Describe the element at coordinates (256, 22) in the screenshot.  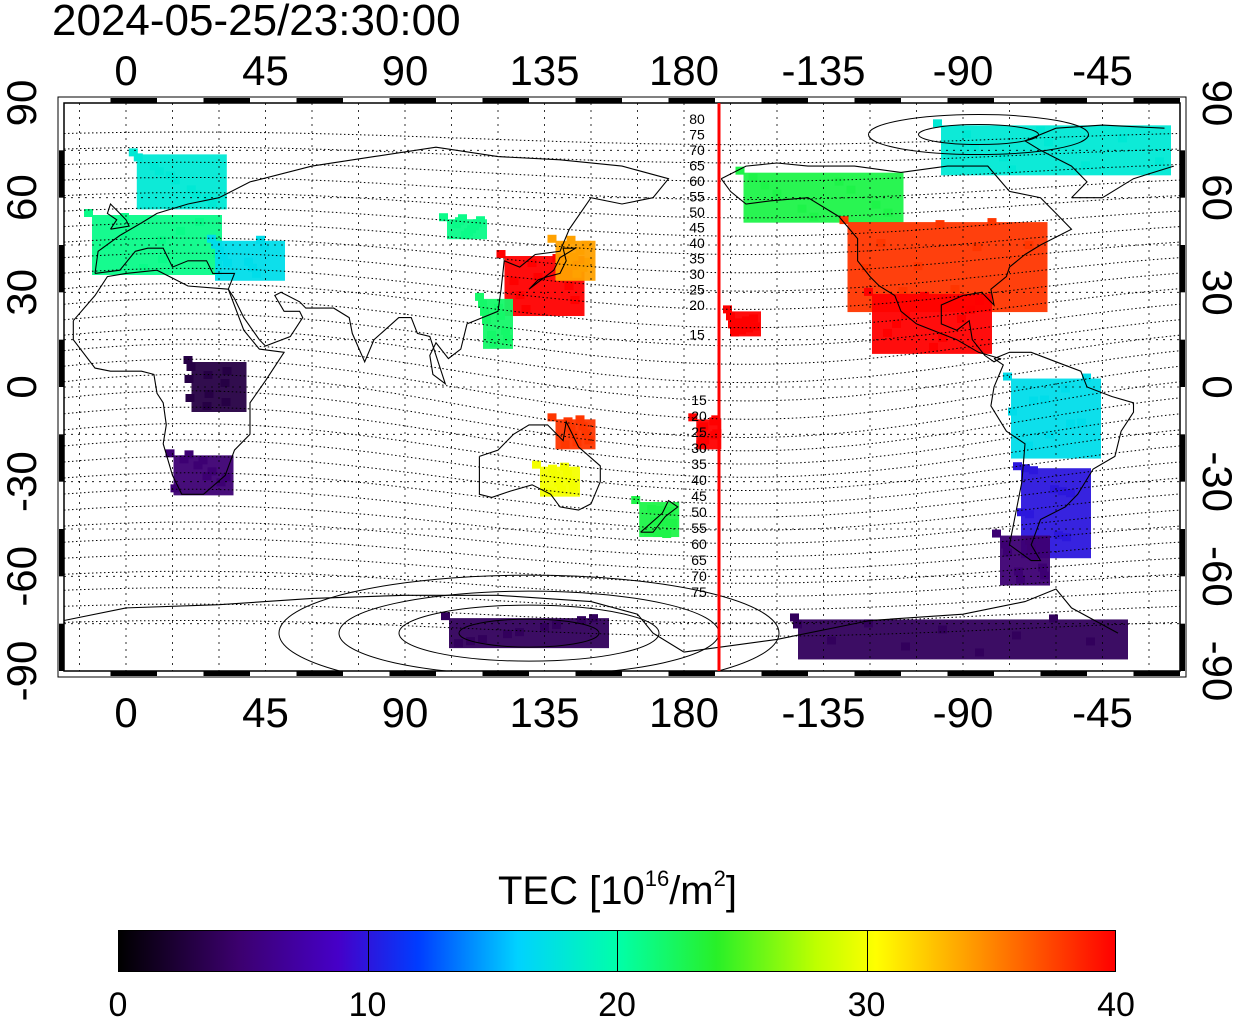
I see `page-title: 2024-05-25/23:30:00` at that location.